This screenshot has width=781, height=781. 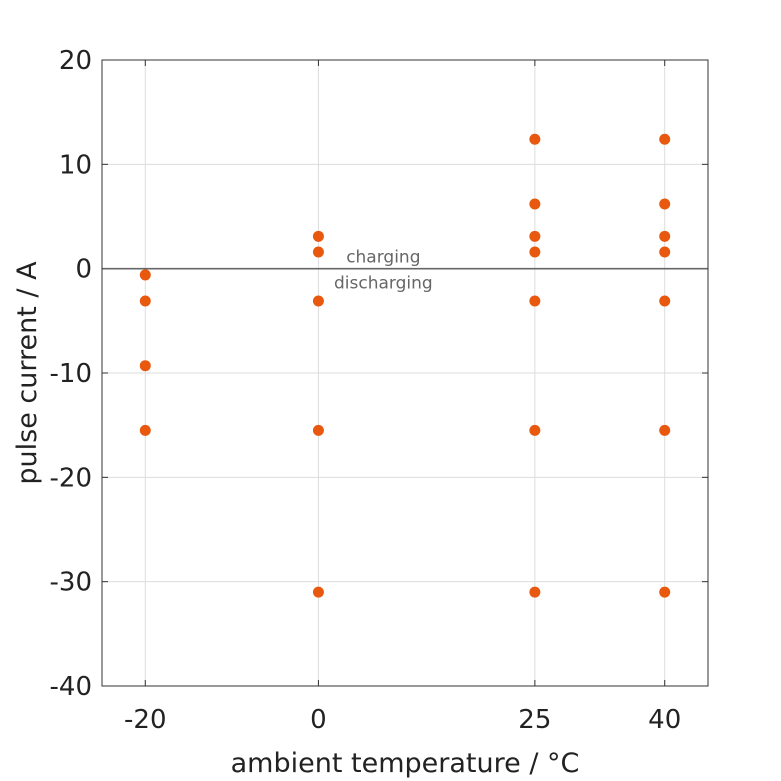 What do you see at coordinates (664, 720) in the screenshot?
I see `x-tick-label: 40` at bounding box center [664, 720].